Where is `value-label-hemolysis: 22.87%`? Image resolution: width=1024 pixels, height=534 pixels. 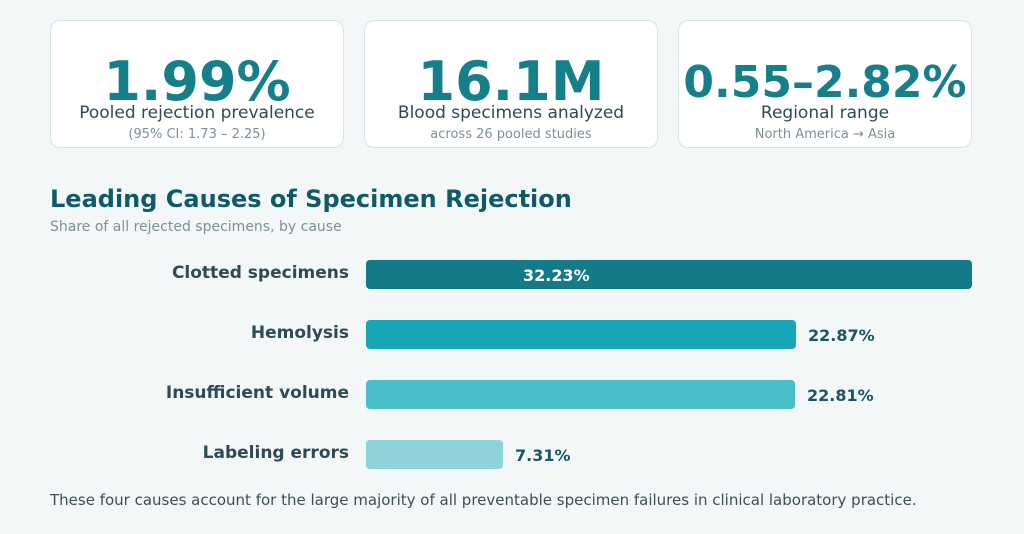
value-label-hemolysis: 22.87% is located at coordinates (841, 335).